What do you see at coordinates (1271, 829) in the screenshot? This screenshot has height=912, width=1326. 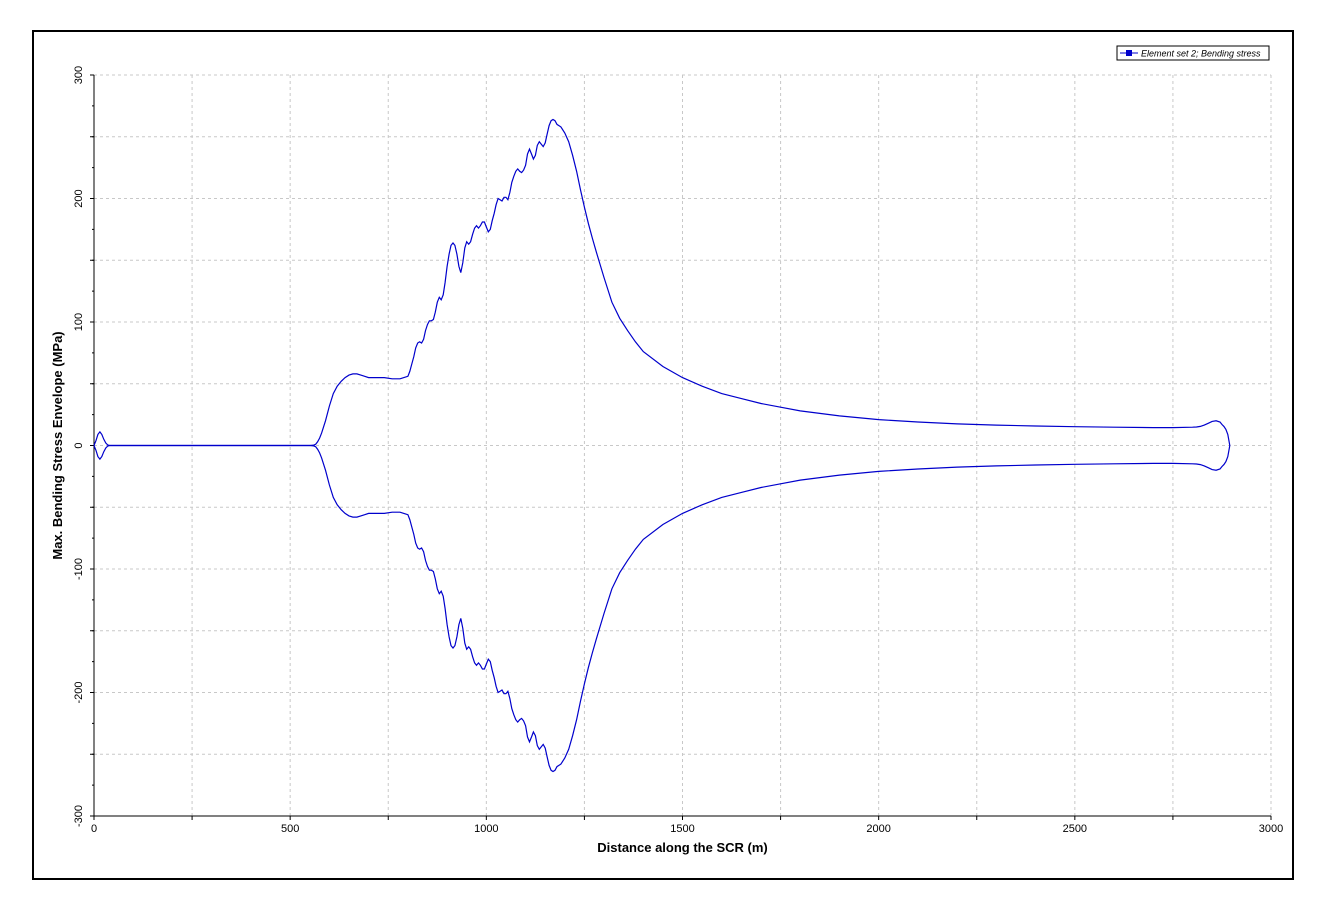 I see `x-tick-label: 3000` at bounding box center [1271, 829].